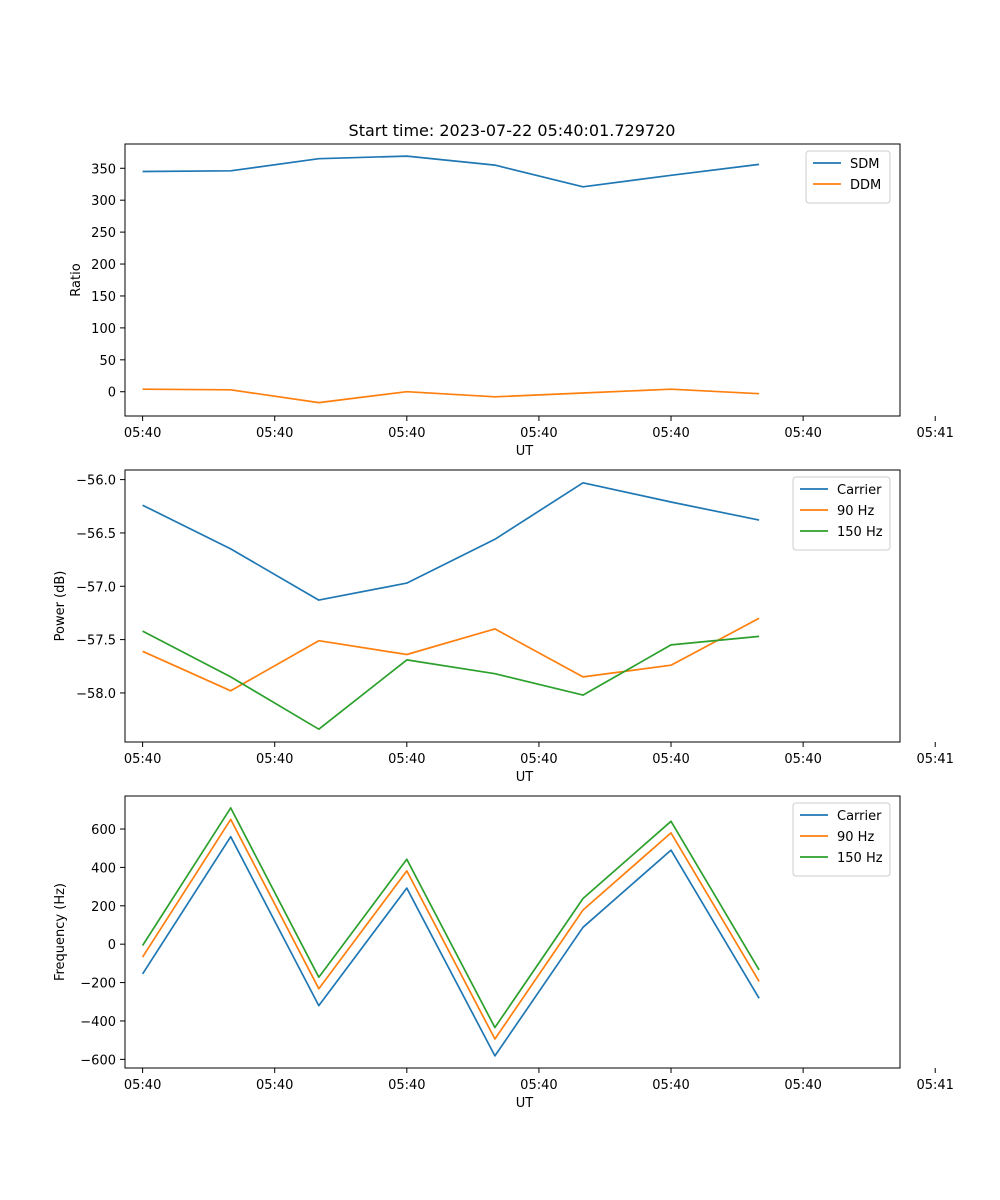 The width and height of the screenshot is (1000, 1200). What do you see at coordinates (103, 233) in the screenshot?
I see `y-tick-label: 250` at bounding box center [103, 233].